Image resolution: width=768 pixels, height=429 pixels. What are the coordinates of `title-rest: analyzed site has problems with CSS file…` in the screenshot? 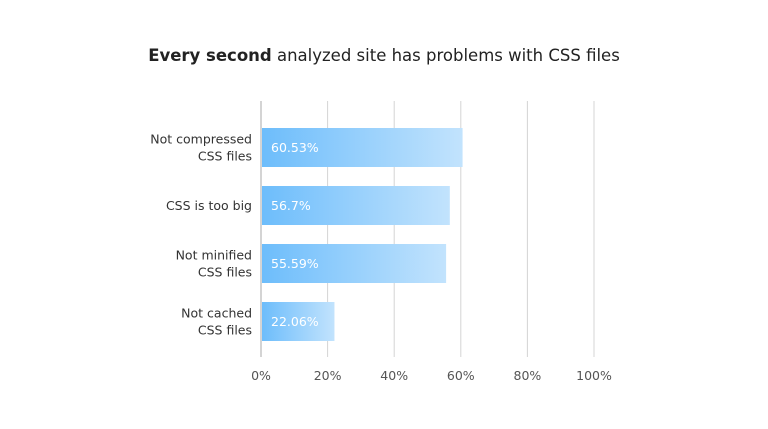 It's located at (445, 55).